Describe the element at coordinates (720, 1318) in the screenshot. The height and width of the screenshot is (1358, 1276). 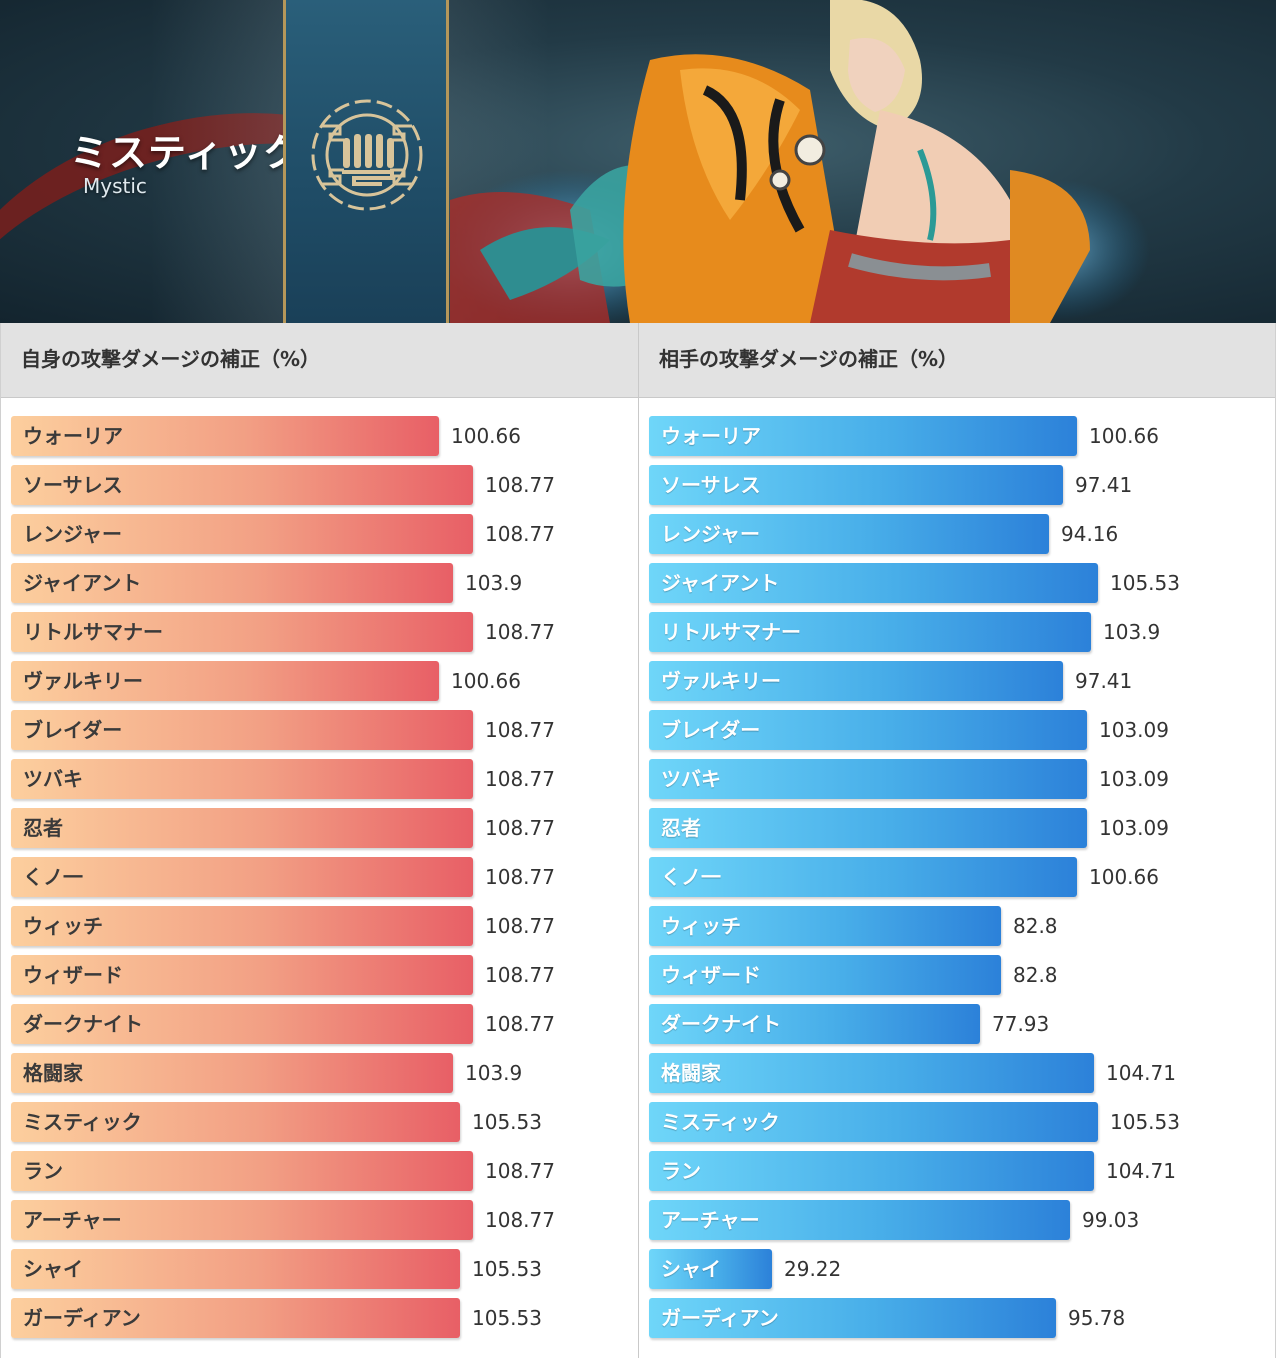
I see `opp-bar-category-label: ガーディアン` at that location.